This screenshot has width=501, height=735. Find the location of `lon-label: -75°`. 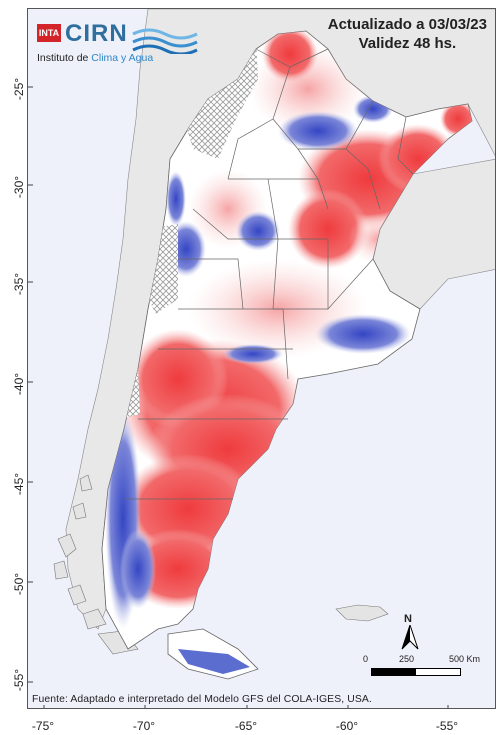

lon-label: -75° is located at coordinates (43, 726).